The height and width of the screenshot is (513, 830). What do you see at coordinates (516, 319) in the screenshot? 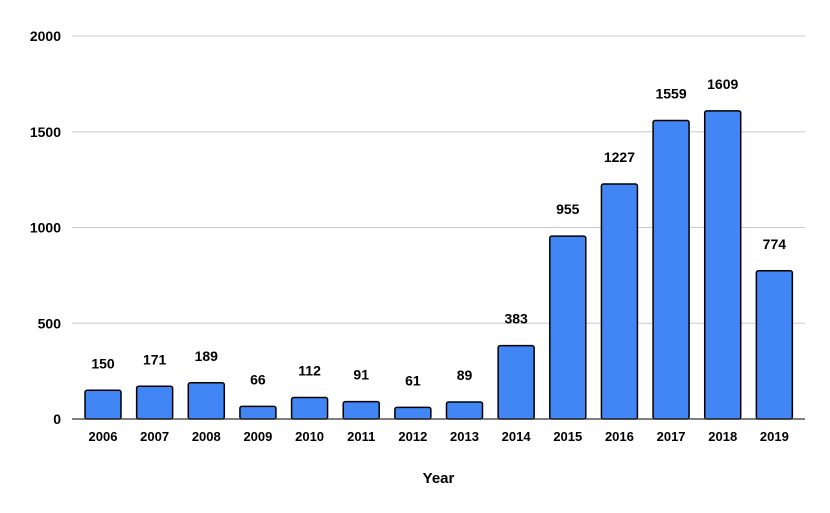
I see `bar-value-label: 383` at bounding box center [516, 319].